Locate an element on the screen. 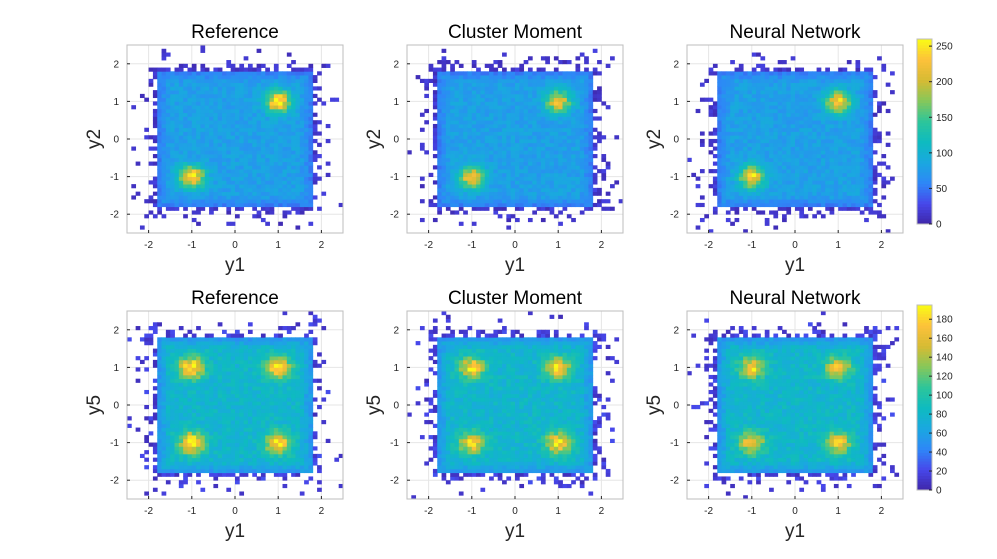 This screenshot has width=997, height=559. x-tick-label: -1 is located at coordinates (471, 245).